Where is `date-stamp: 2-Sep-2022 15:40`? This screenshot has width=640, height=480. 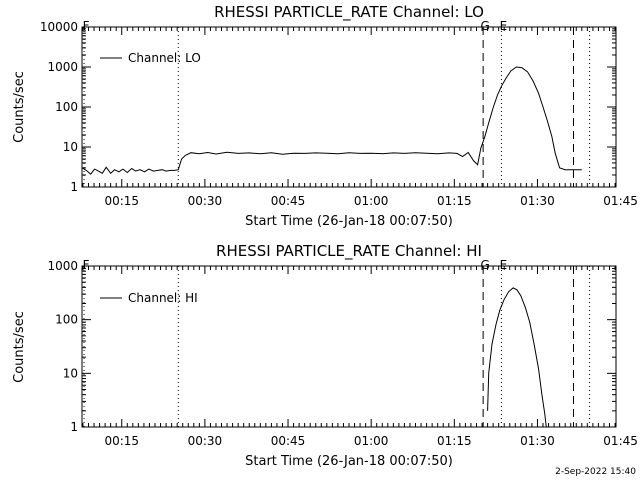 date-stamp: 2-Sep-2022 15:40 is located at coordinates (595, 472).